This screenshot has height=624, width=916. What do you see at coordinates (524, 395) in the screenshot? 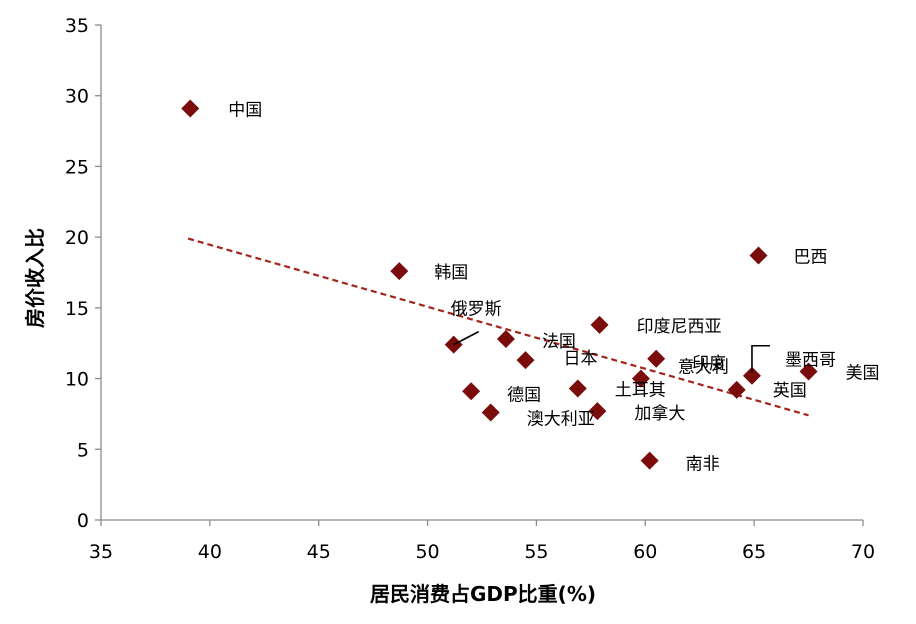
I see `point-label: 德国` at bounding box center [524, 395].